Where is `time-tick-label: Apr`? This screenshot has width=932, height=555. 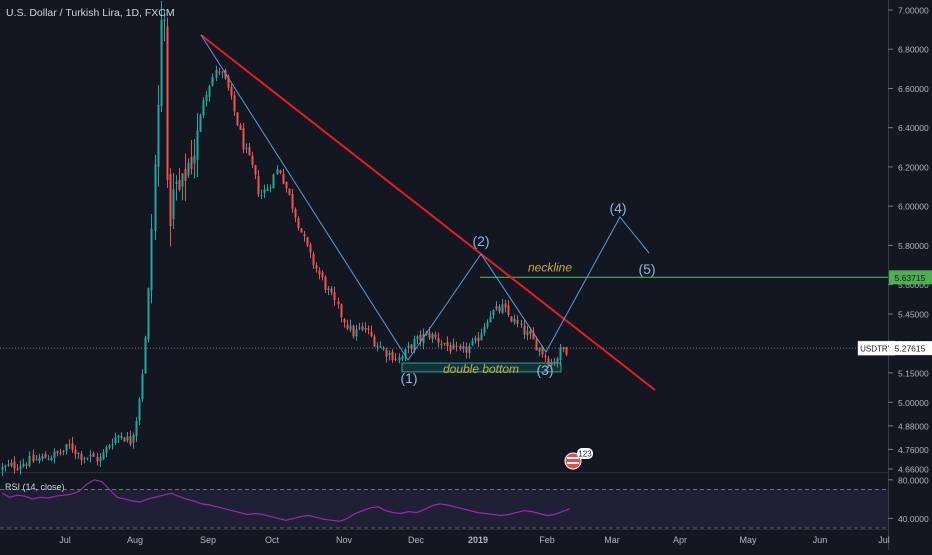
time-tick-label: Apr is located at coordinates (680, 540).